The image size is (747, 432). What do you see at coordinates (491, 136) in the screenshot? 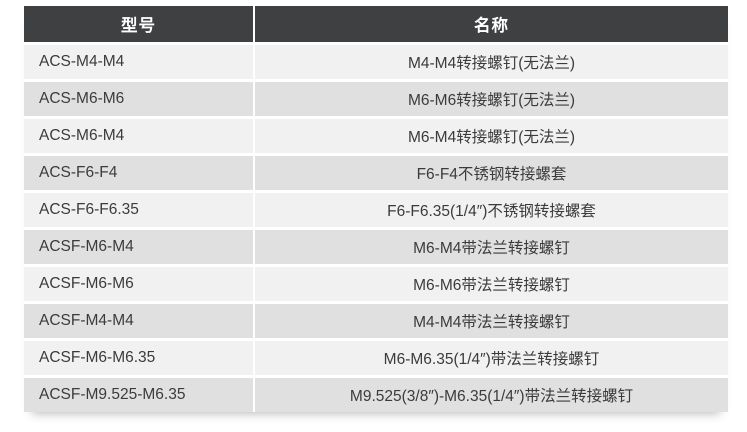
I see `cell-name: M6-M4转接螺钉(无法兰)` at bounding box center [491, 136].